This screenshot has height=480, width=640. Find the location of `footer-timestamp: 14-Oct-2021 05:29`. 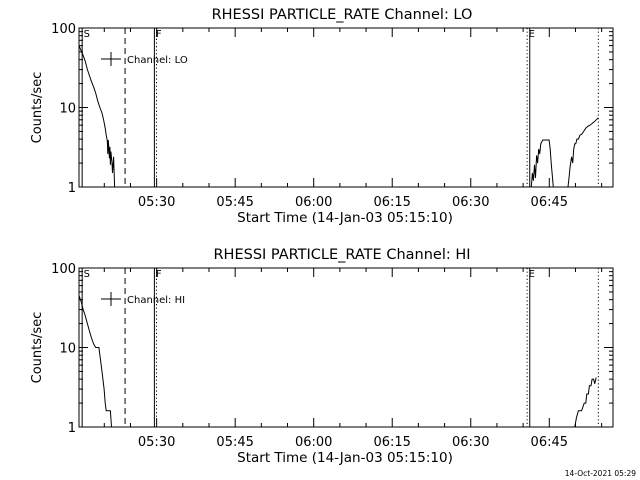

footer-timestamp: 14-Oct-2021 05:29 is located at coordinates (600, 473).